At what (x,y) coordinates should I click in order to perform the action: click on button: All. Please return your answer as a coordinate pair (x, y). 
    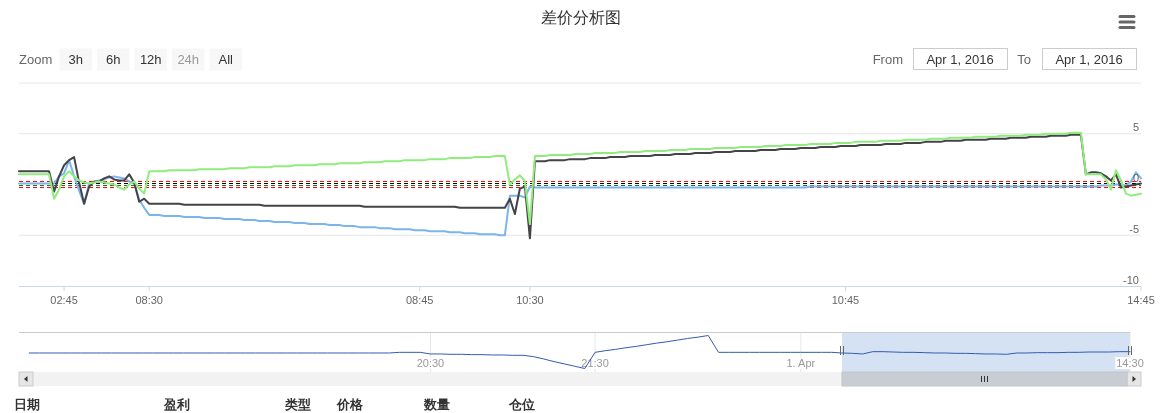
    Looking at the image, I should click on (225, 59).